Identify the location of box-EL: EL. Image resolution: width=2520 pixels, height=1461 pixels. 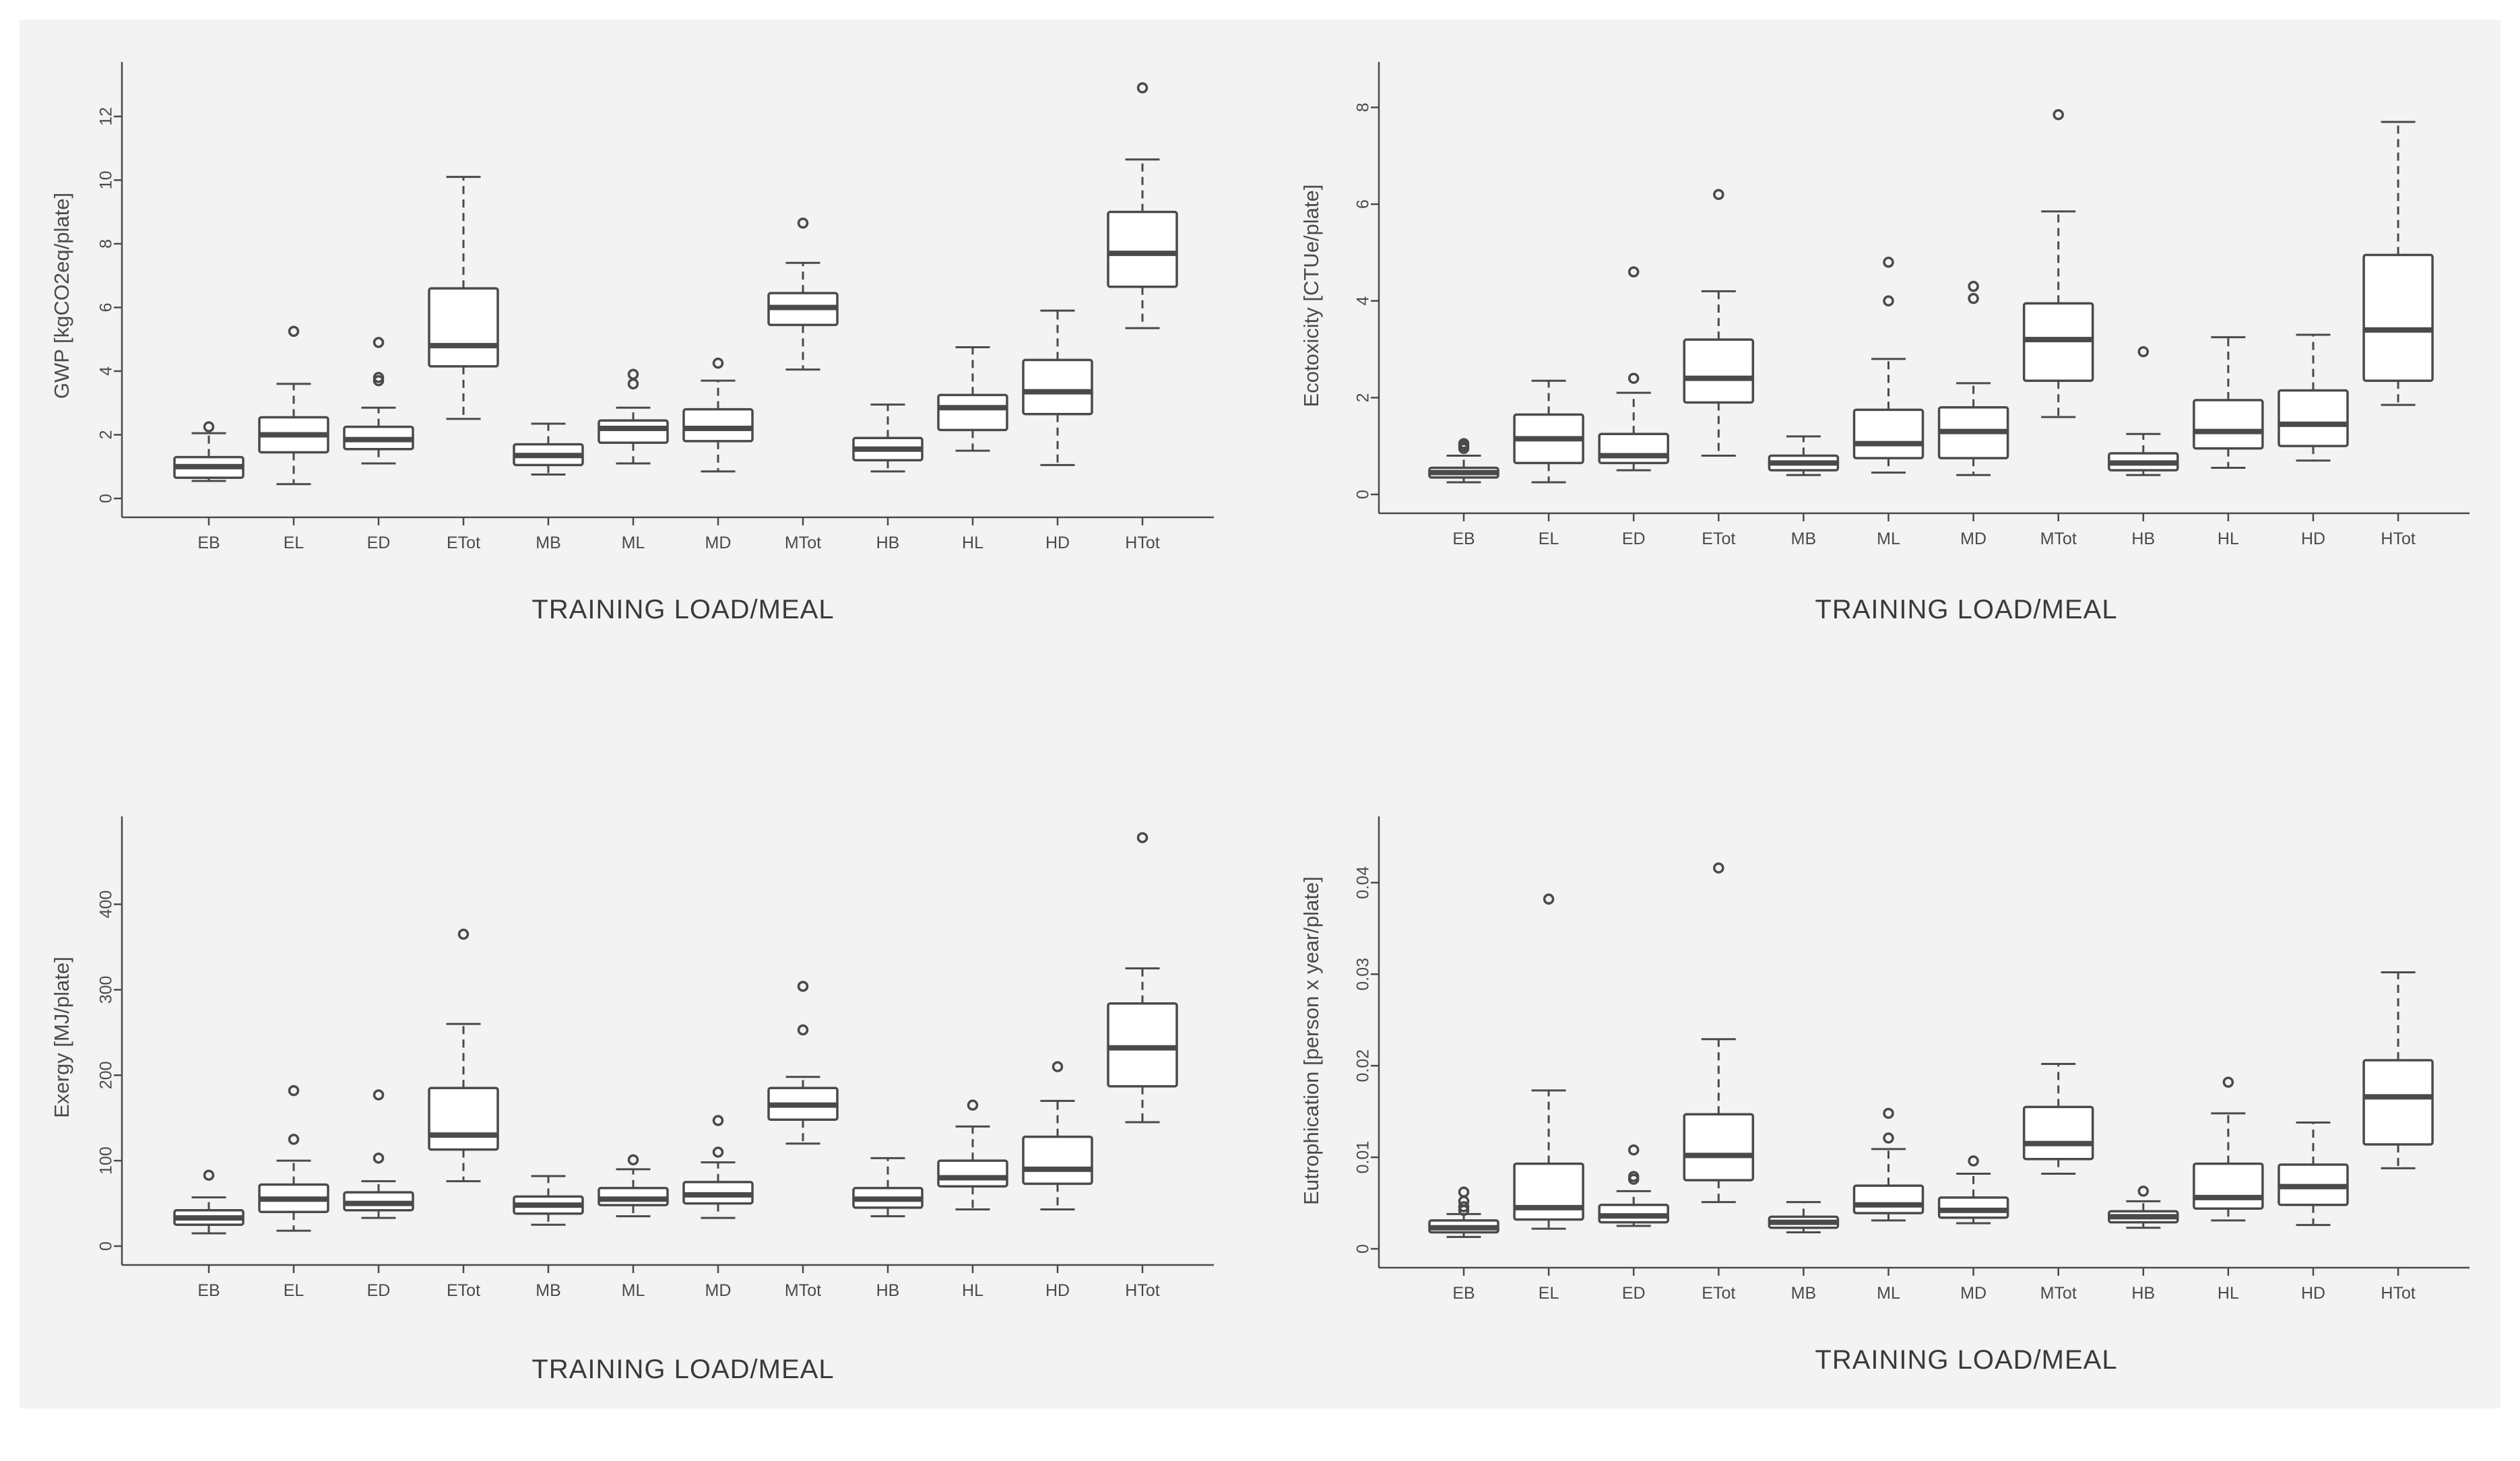
(1548, 1098).